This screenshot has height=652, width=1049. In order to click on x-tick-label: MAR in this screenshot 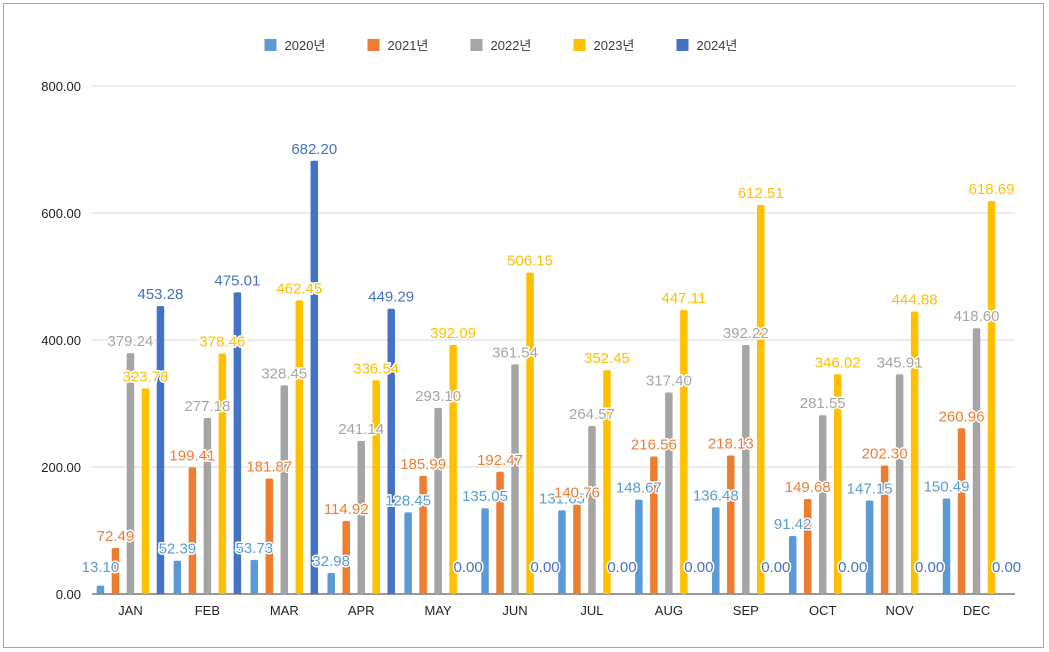, I will do `click(284, 610)`.